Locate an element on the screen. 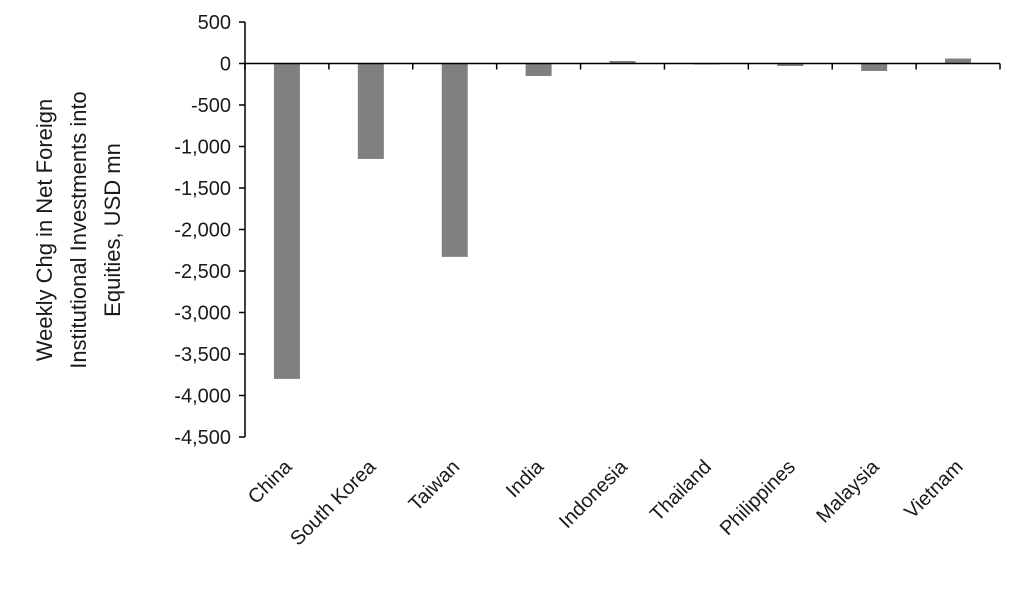 This screenshot has width=1022, height=613. bar-malaysia is located at coordinates (874, 67).